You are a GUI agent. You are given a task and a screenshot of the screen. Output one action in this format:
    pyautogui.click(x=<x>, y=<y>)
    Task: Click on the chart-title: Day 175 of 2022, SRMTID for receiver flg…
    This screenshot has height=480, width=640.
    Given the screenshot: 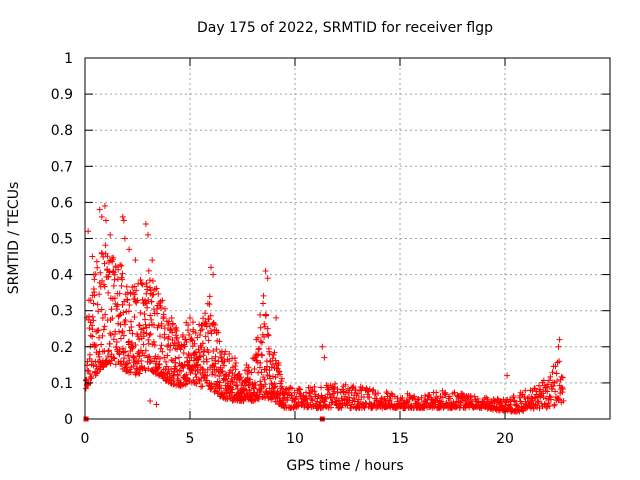 What is the action you would take?
    pyautogui.click(x=345, y=28)
    